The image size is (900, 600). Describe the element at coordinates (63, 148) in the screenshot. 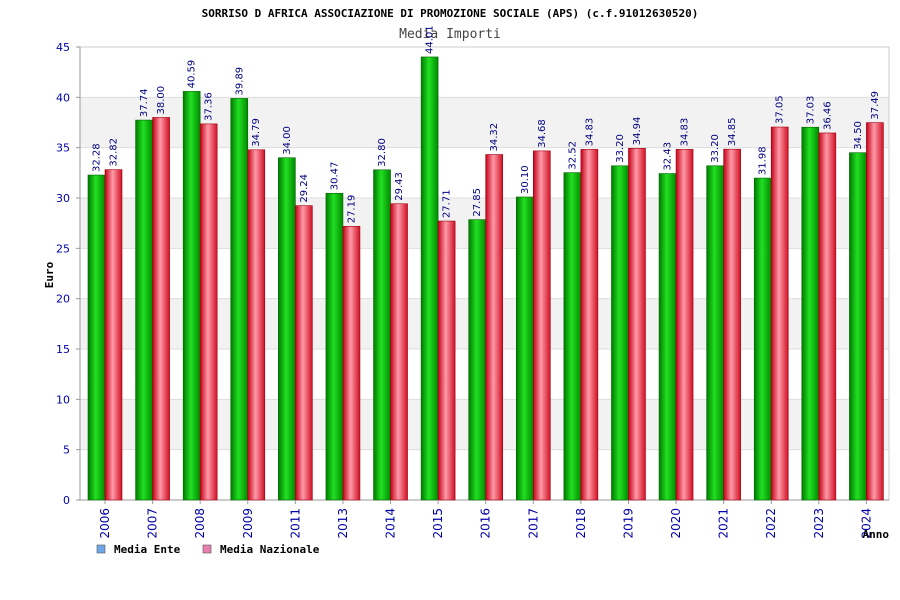

I see `y-tick-label: 35` at that location.